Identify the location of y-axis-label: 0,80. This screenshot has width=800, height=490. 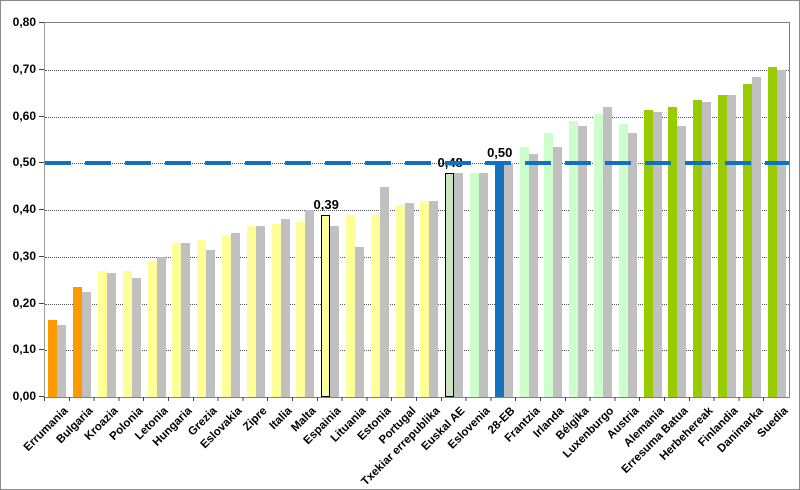
(24, 22).